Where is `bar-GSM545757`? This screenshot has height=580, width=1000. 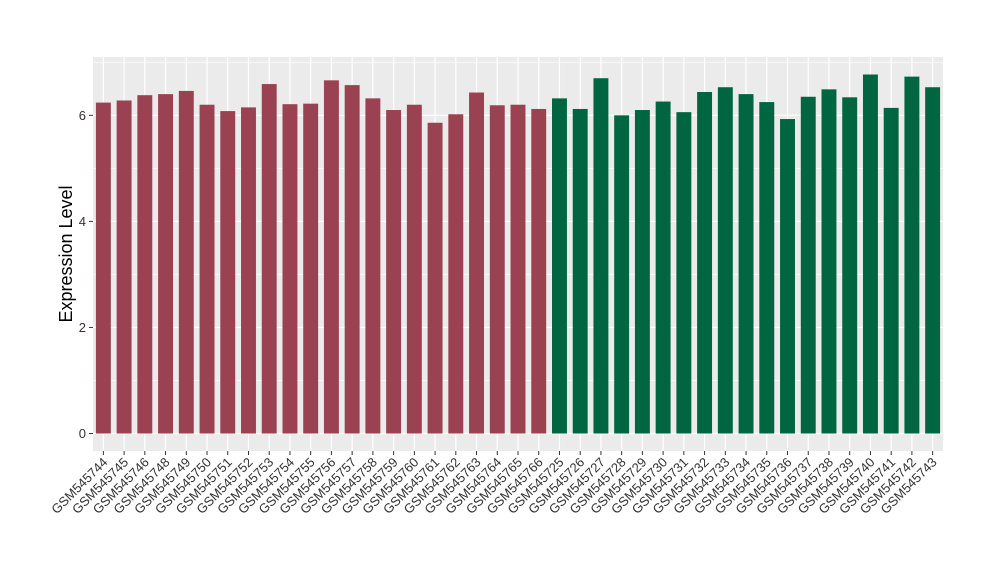
bar-GSM545757 is located at coordinates (352, 259).